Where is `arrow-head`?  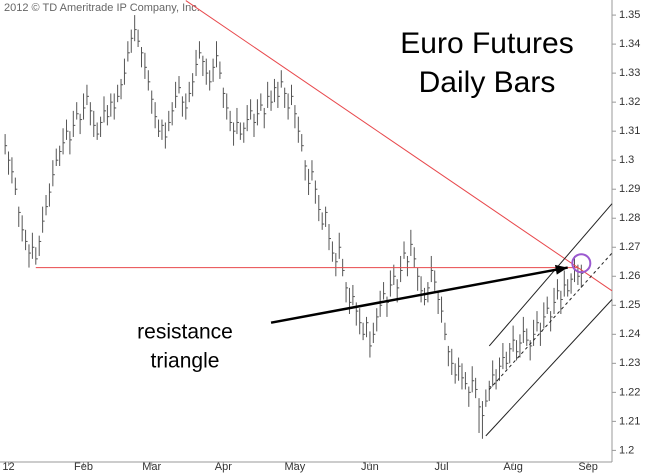 arrow-head is located at coordinates (561, 269).